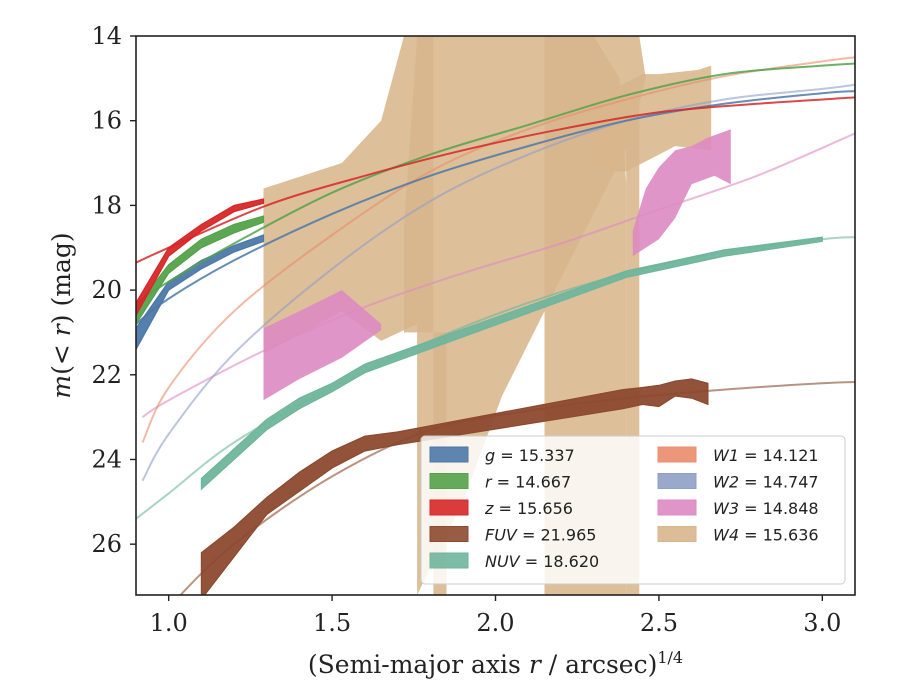  Describe the element at coordinates (766, 455) in the screenshot. I see `legend-label: W1 = 14.121` at that location.